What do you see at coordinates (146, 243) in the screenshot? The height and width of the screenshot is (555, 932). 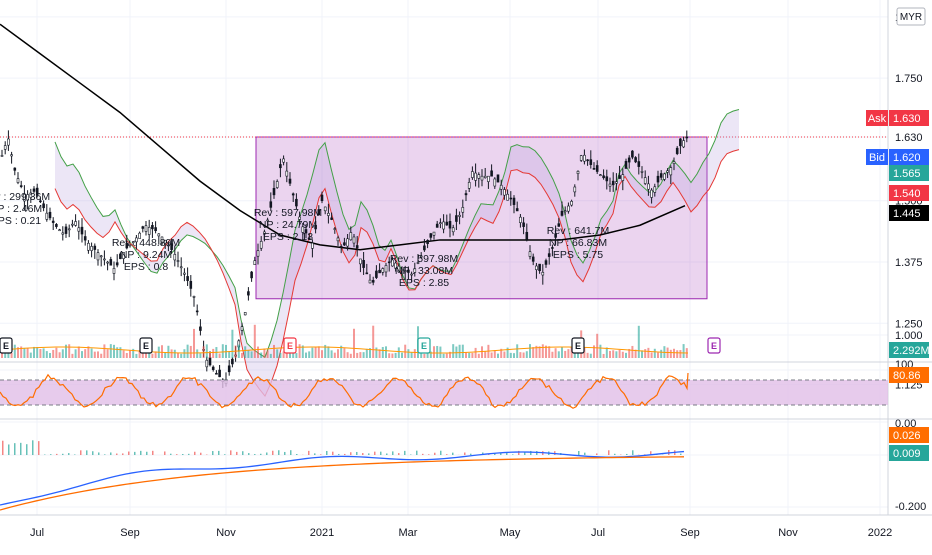 I see `annotation-text: Rev : 448.89M` at bounding box center [146, 243].